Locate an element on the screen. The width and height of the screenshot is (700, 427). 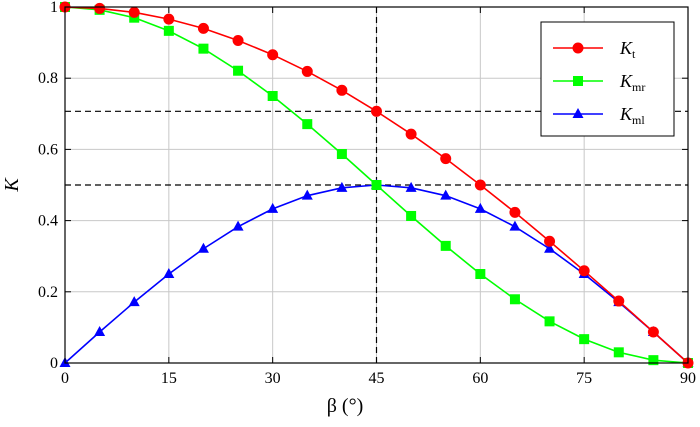
x-axis-label: β (°) is located at coordinates (345, 406).